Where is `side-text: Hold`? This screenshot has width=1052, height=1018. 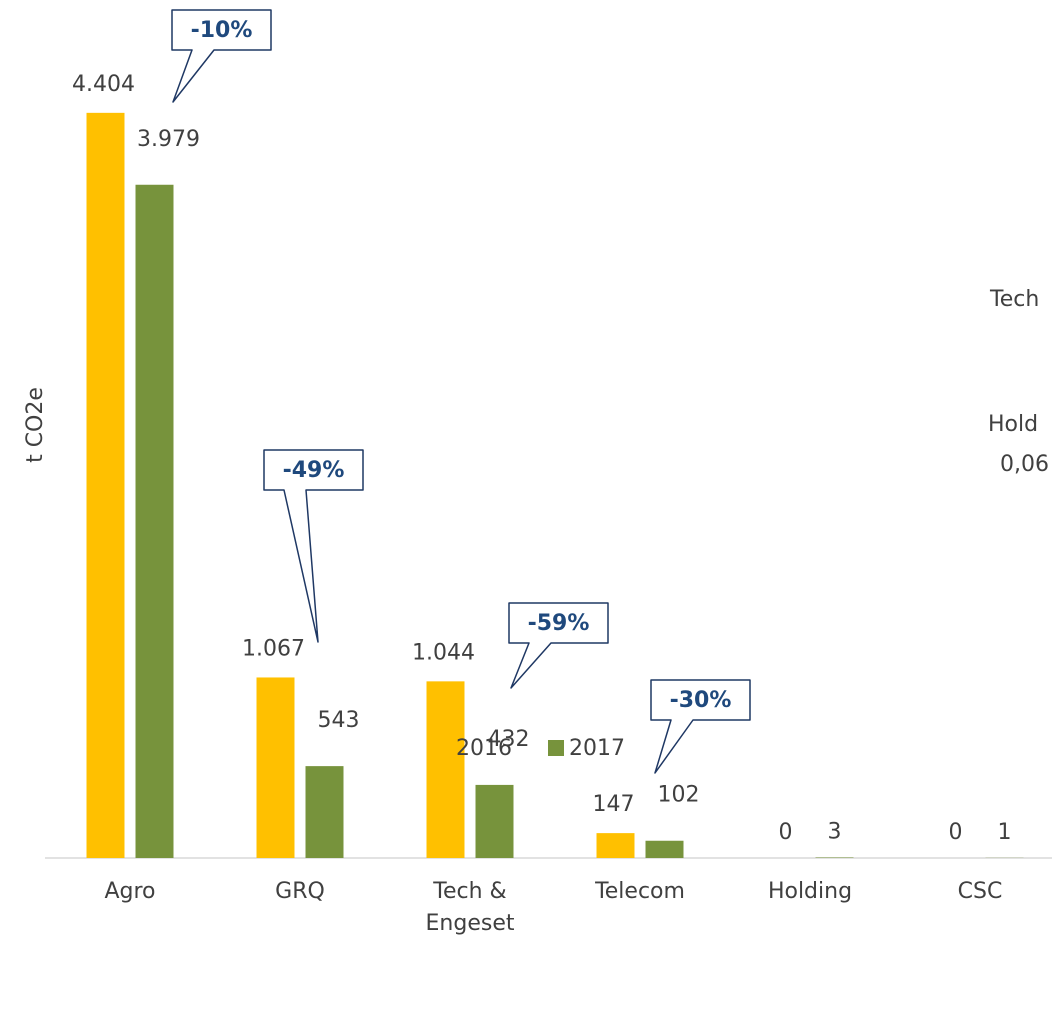
side-text: Hold is located at coordinates (1013, 424).